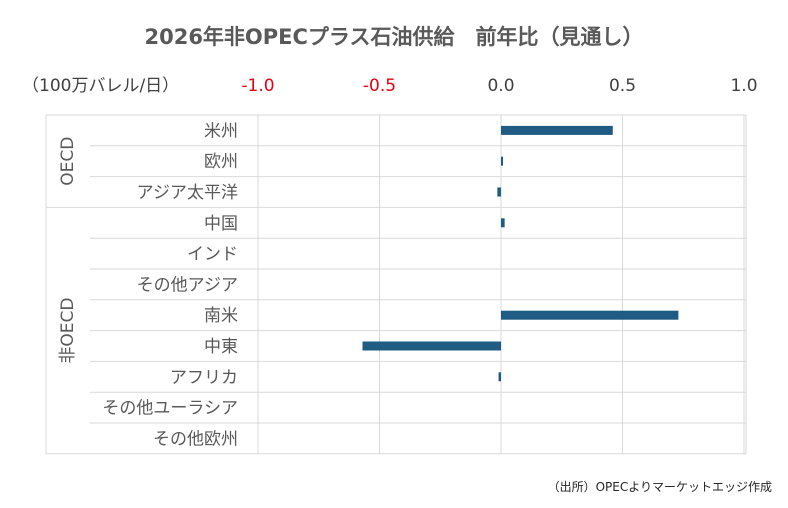 The width and height of the screenshot is (788, 508). I want to click on group-labels: OECD 非OECD, so click(68, 250).